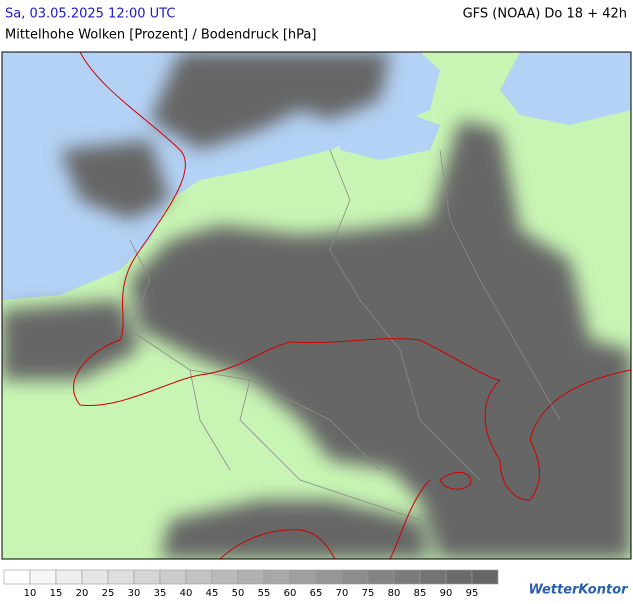 The width and height of the screenshot is (633, 604). What do you see at coordinates (342, 593) in the screenshot?
I see `legend-label: 70` at bounding box center [342, 593].